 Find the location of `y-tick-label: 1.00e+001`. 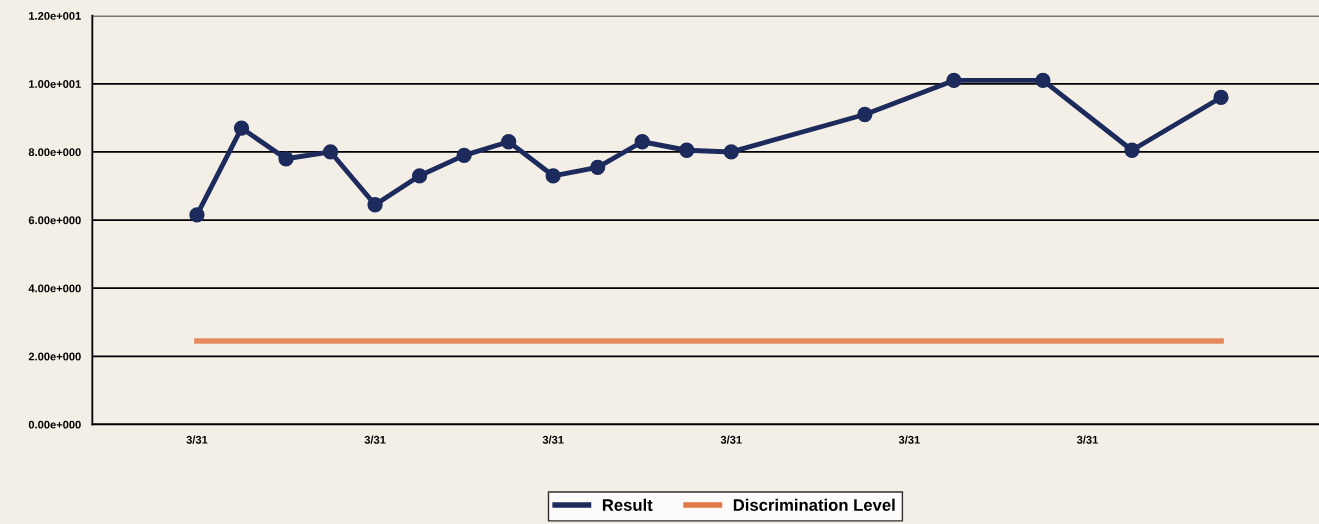

y-tick-label: 1.00e+001 is located at coordinates (55, 84).